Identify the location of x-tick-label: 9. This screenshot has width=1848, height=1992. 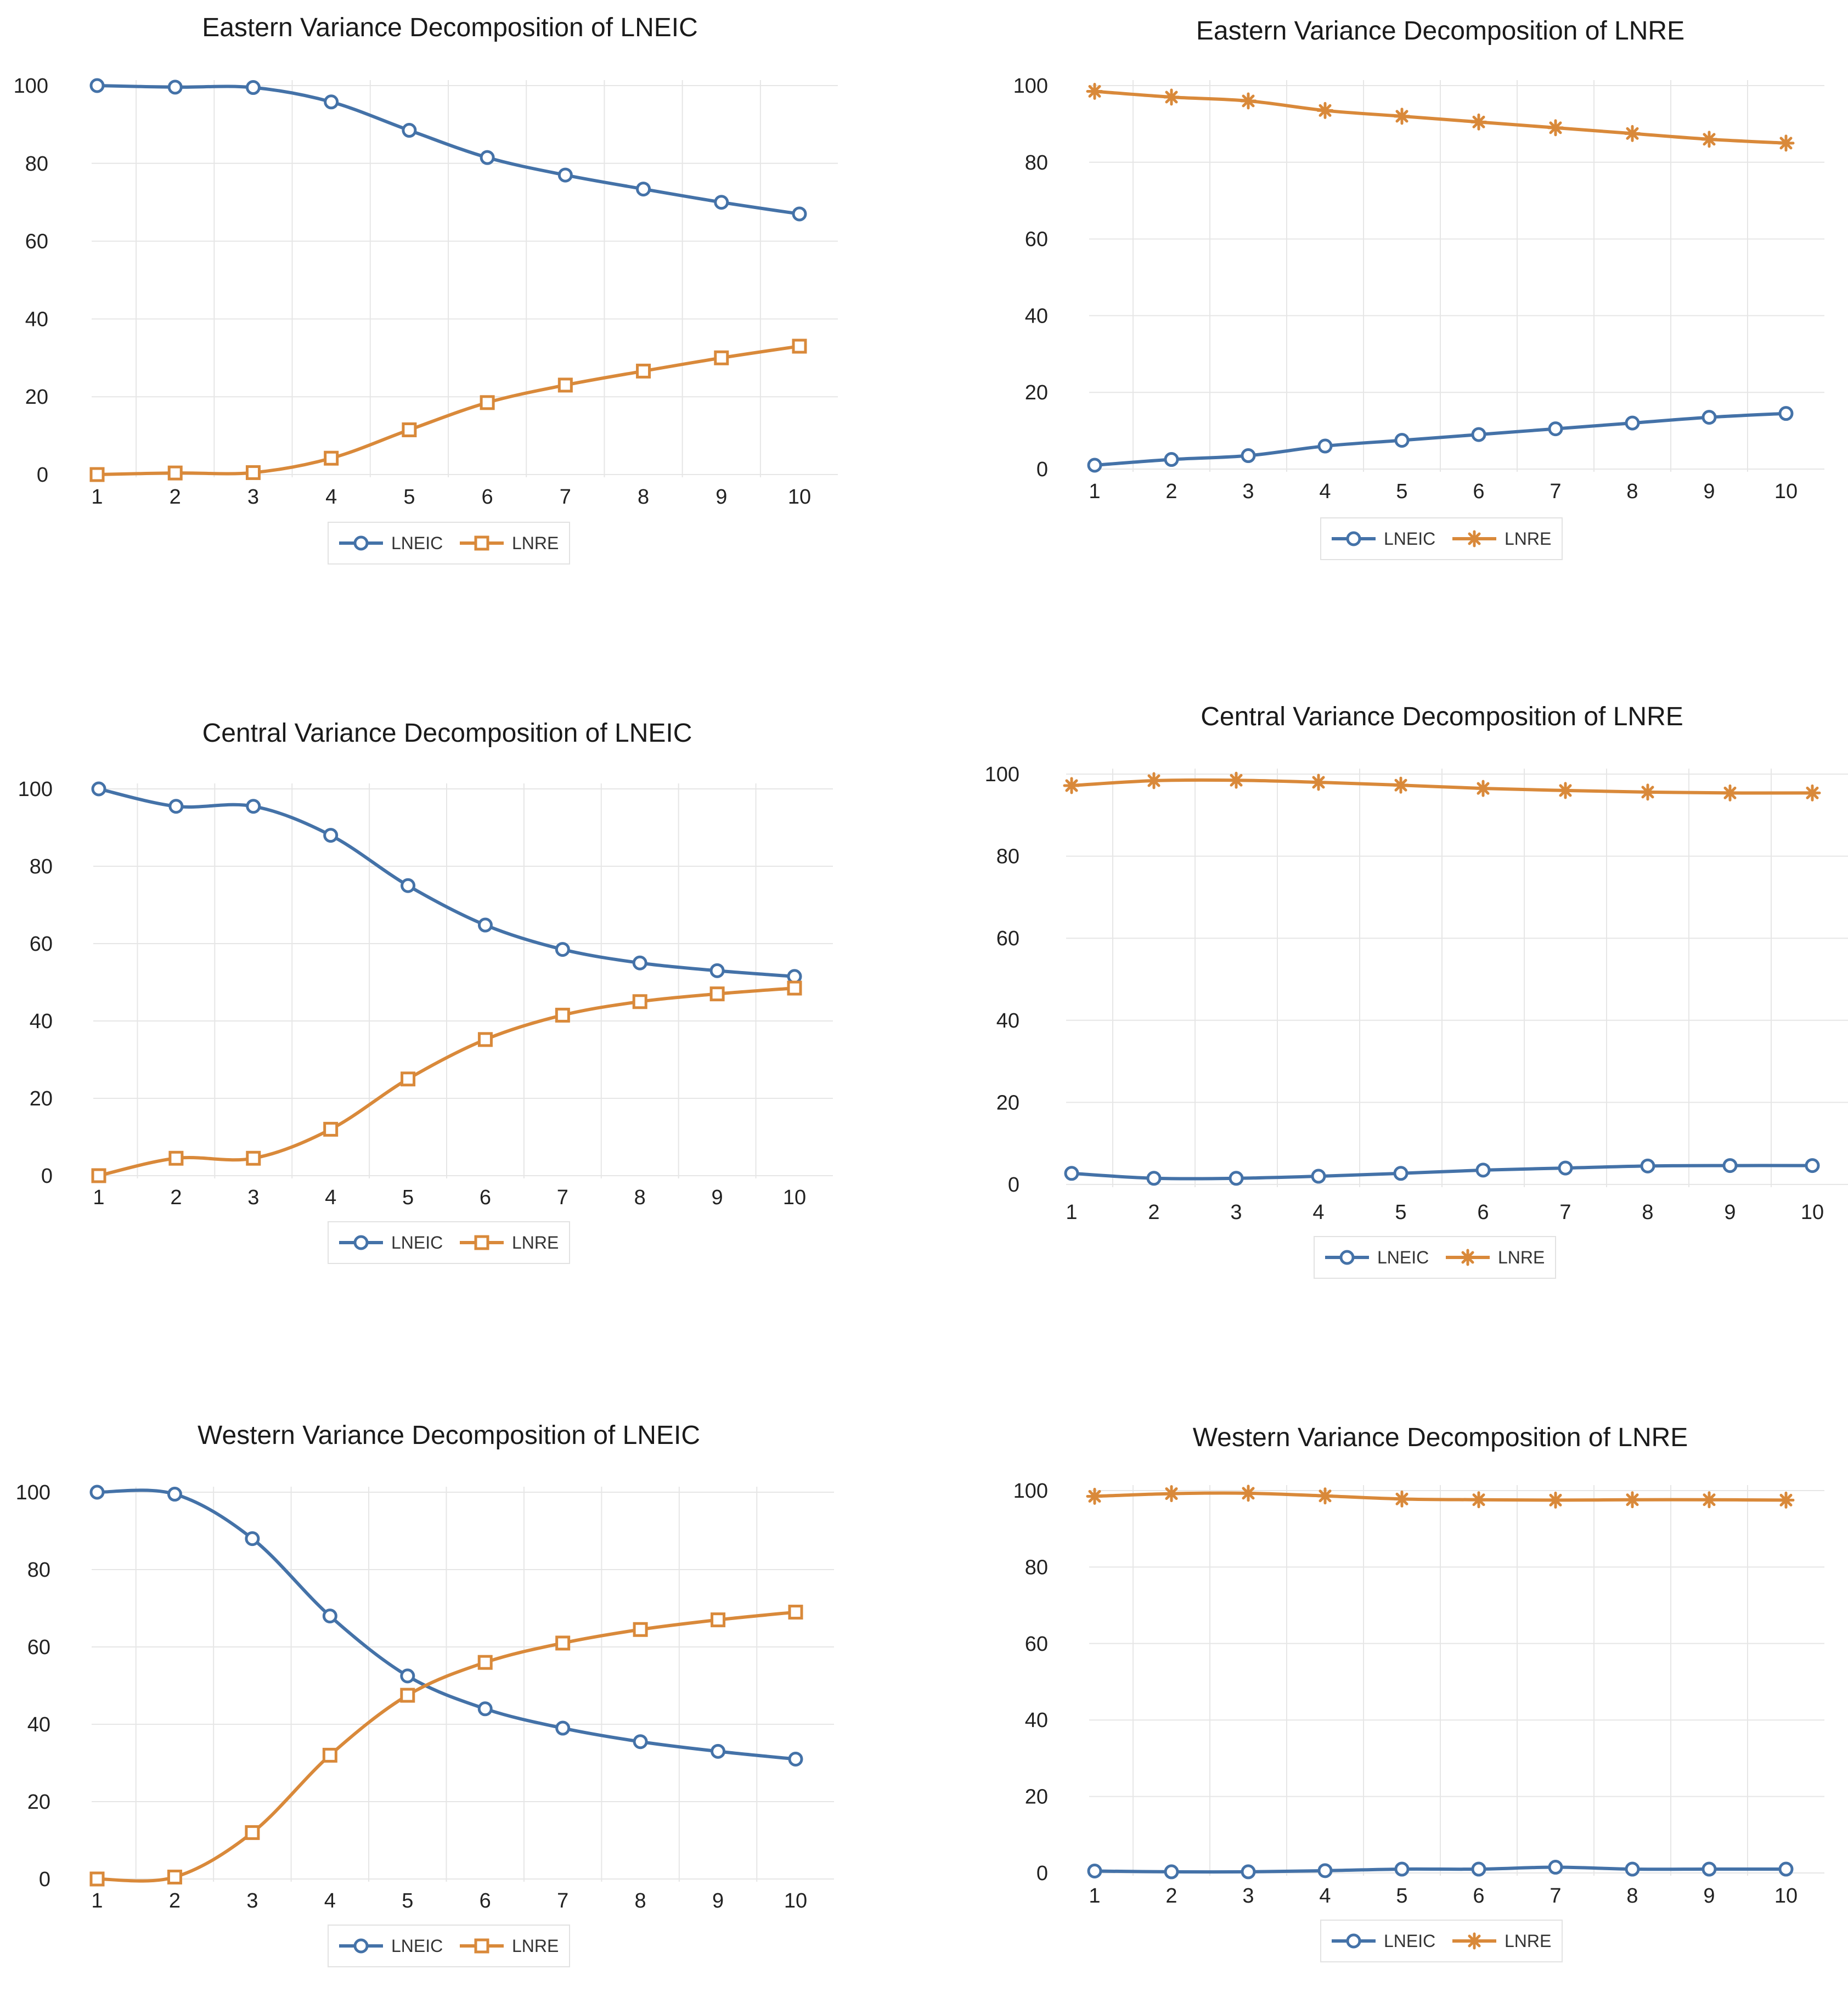
(1730, 1212).